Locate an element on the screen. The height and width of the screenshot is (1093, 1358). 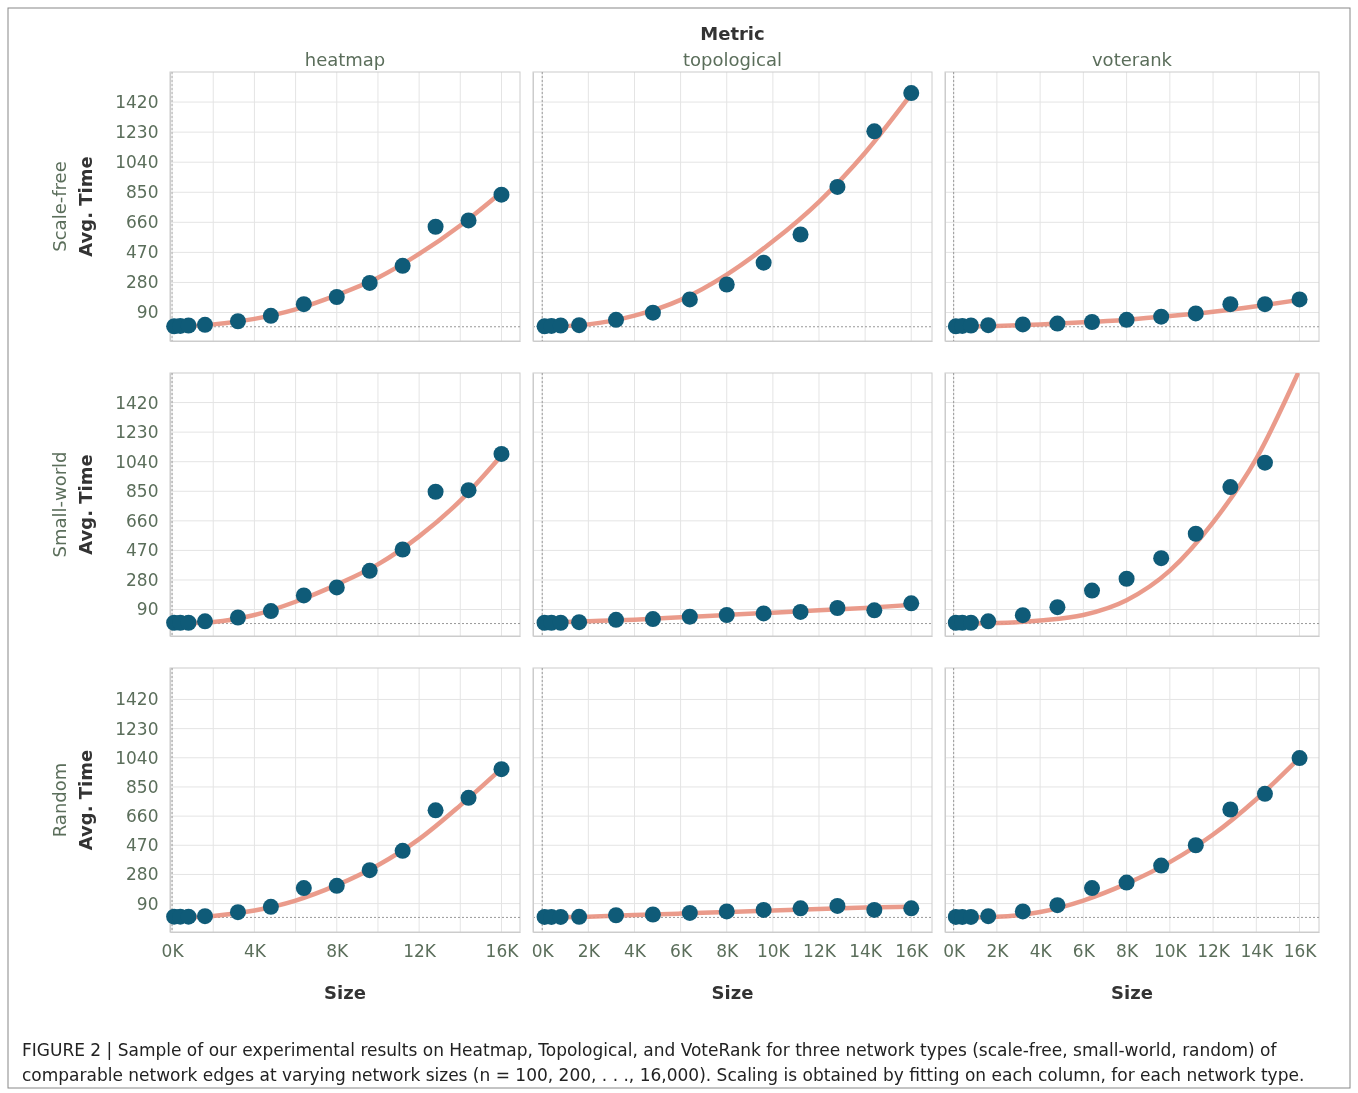
text: Metric is located at coordinates (732, 33).